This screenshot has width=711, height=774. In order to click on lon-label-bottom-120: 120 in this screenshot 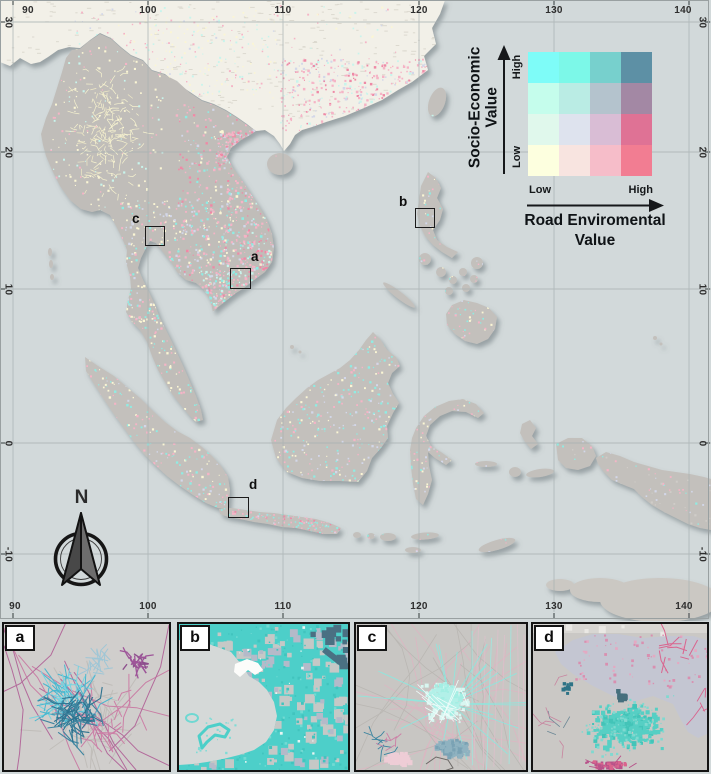, I will do `click(419, 606)`.